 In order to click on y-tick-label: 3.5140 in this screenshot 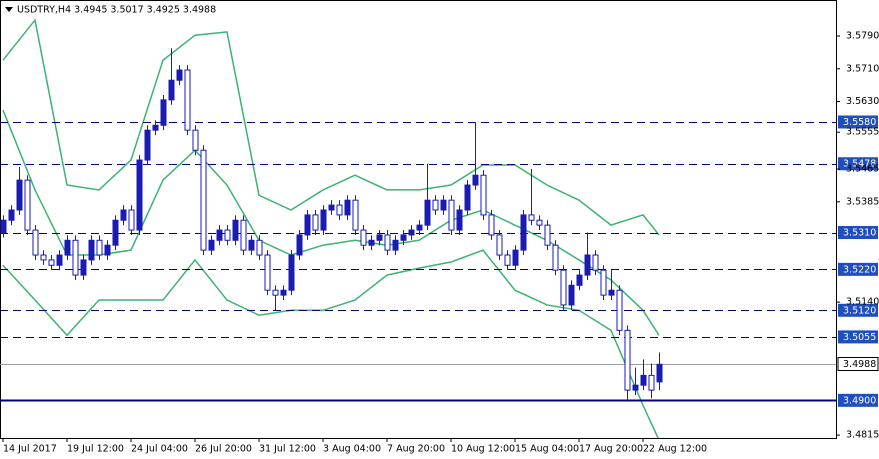, I will do `click(862, 302)`.